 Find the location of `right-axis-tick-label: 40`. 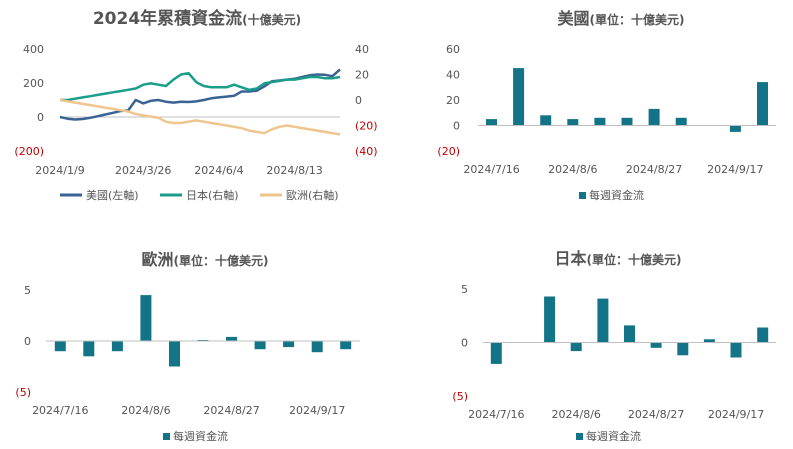

right-axis-tick-label: 40 is located at coordinates (362, 49).